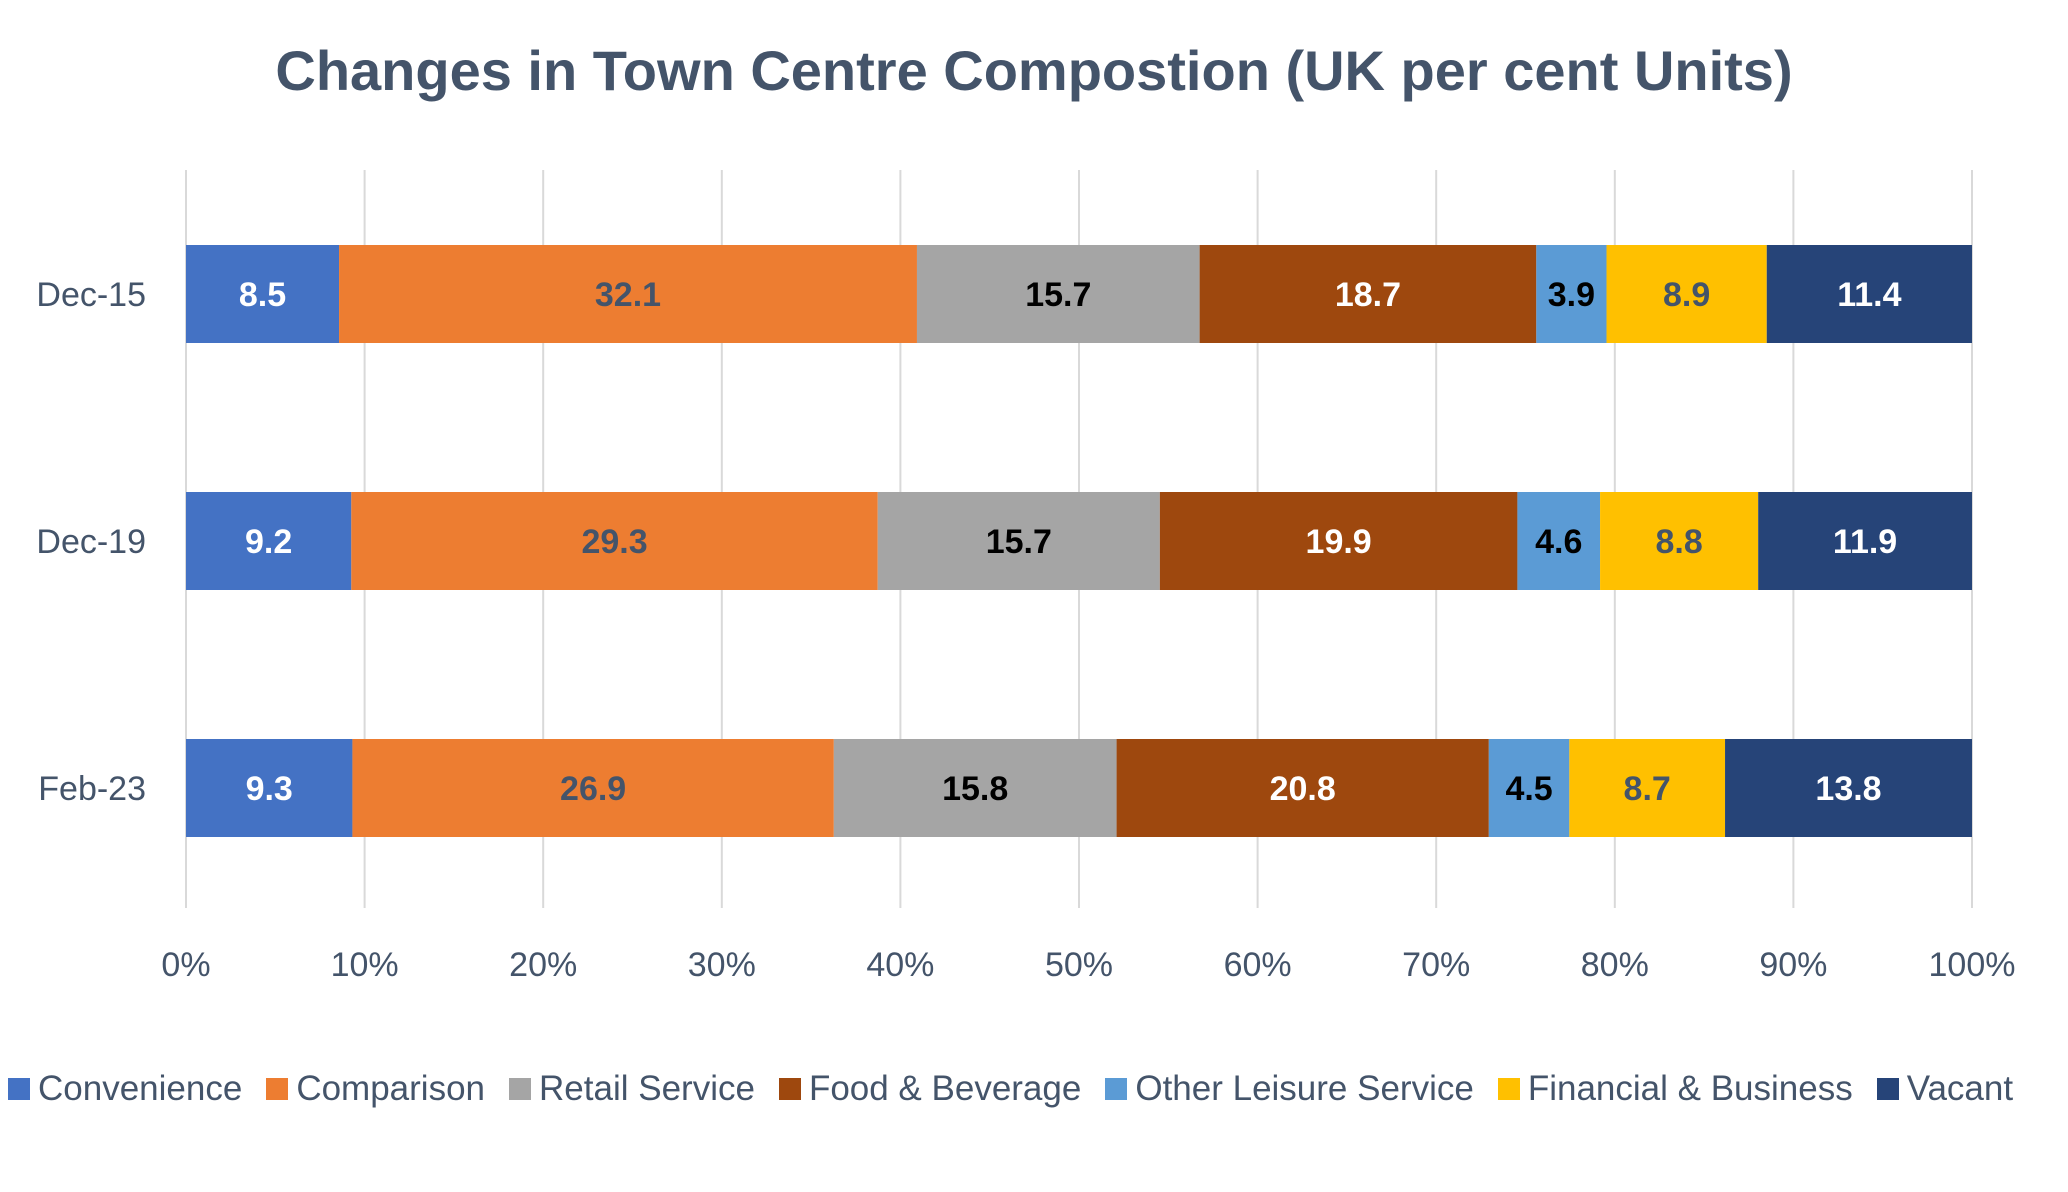  I want to click on data-label: 8.9, so click(1686, 295).